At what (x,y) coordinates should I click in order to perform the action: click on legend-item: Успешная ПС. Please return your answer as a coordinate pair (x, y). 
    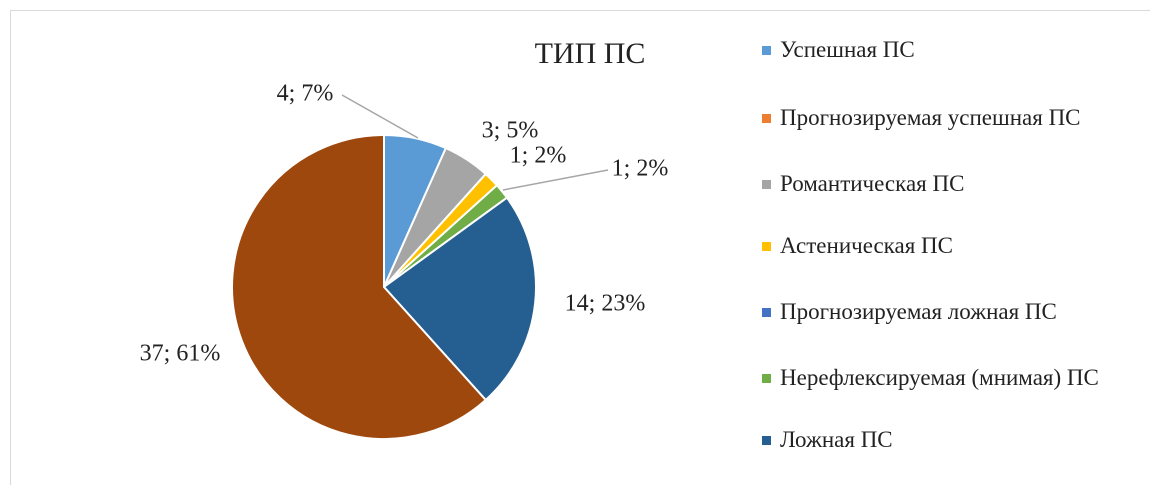
    Looking at the image, I should click on (954, 50).